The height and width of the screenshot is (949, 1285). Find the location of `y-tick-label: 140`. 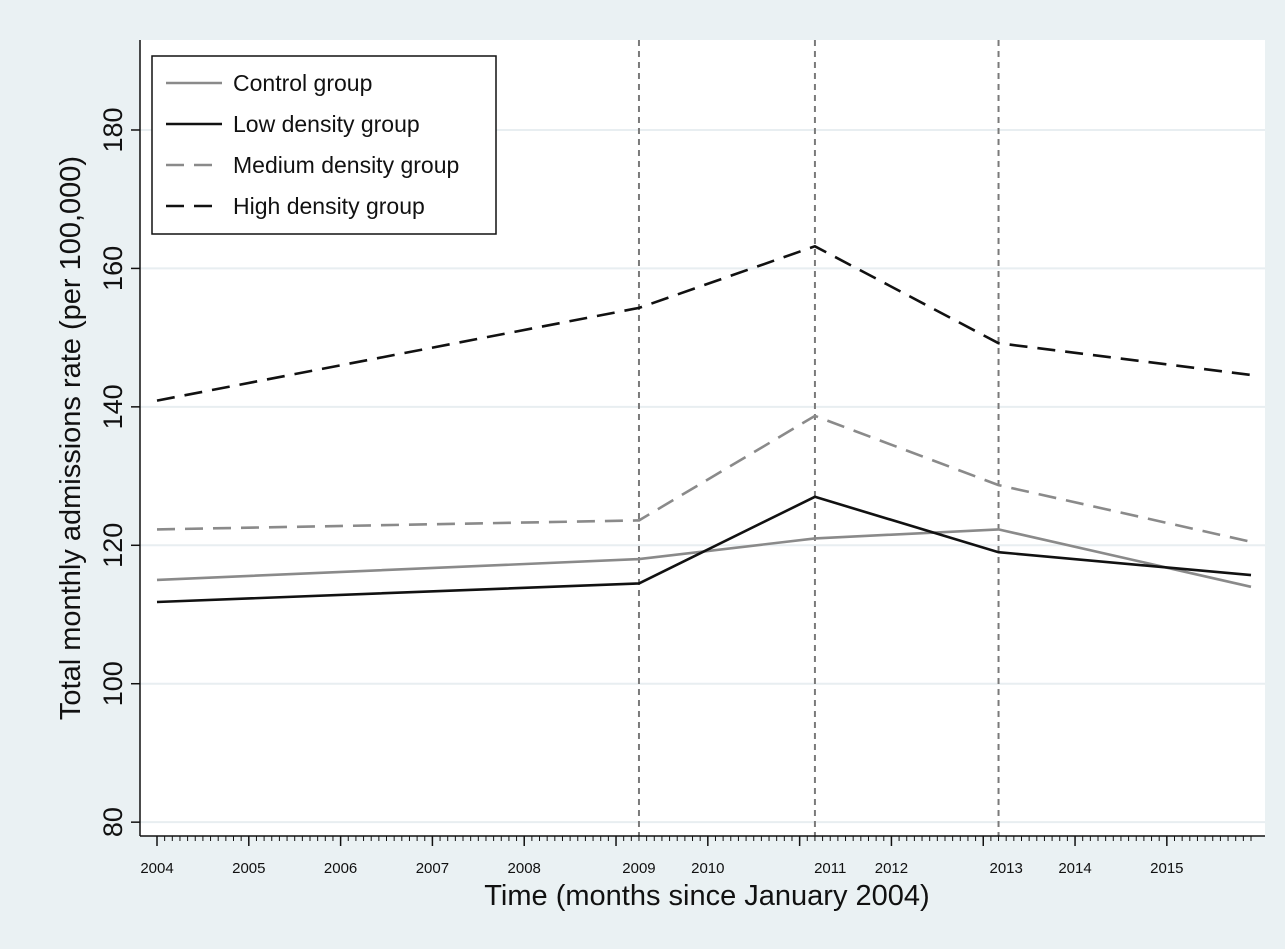

y-tick-label: 140 is located at coordinates (113, 406).